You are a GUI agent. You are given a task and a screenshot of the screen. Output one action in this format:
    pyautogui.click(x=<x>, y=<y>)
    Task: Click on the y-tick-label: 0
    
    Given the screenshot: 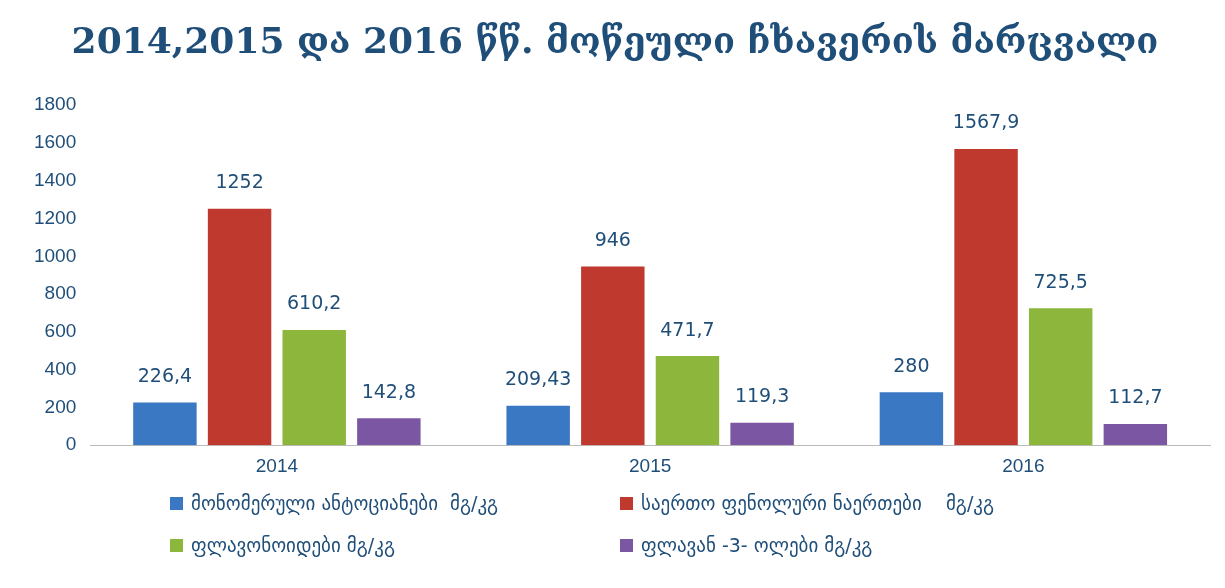 What is the action you would take?
    pyautogui.click(x=71, y=444)
    